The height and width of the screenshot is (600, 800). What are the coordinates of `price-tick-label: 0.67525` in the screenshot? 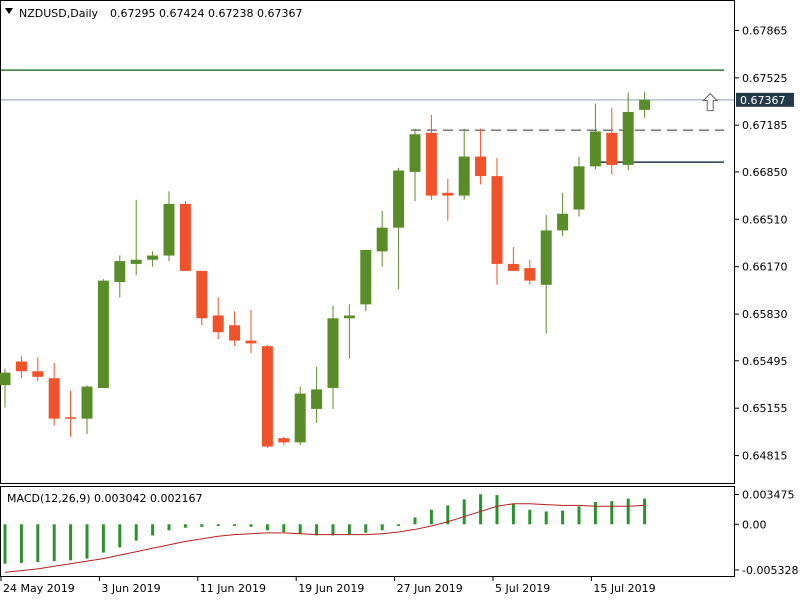 It's located at (765, 78).